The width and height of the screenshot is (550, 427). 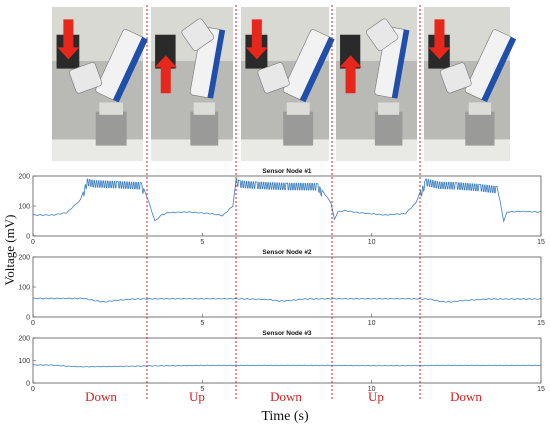 I want to click on panel-title: Sensor Node #3, so click(x=287, y=333).